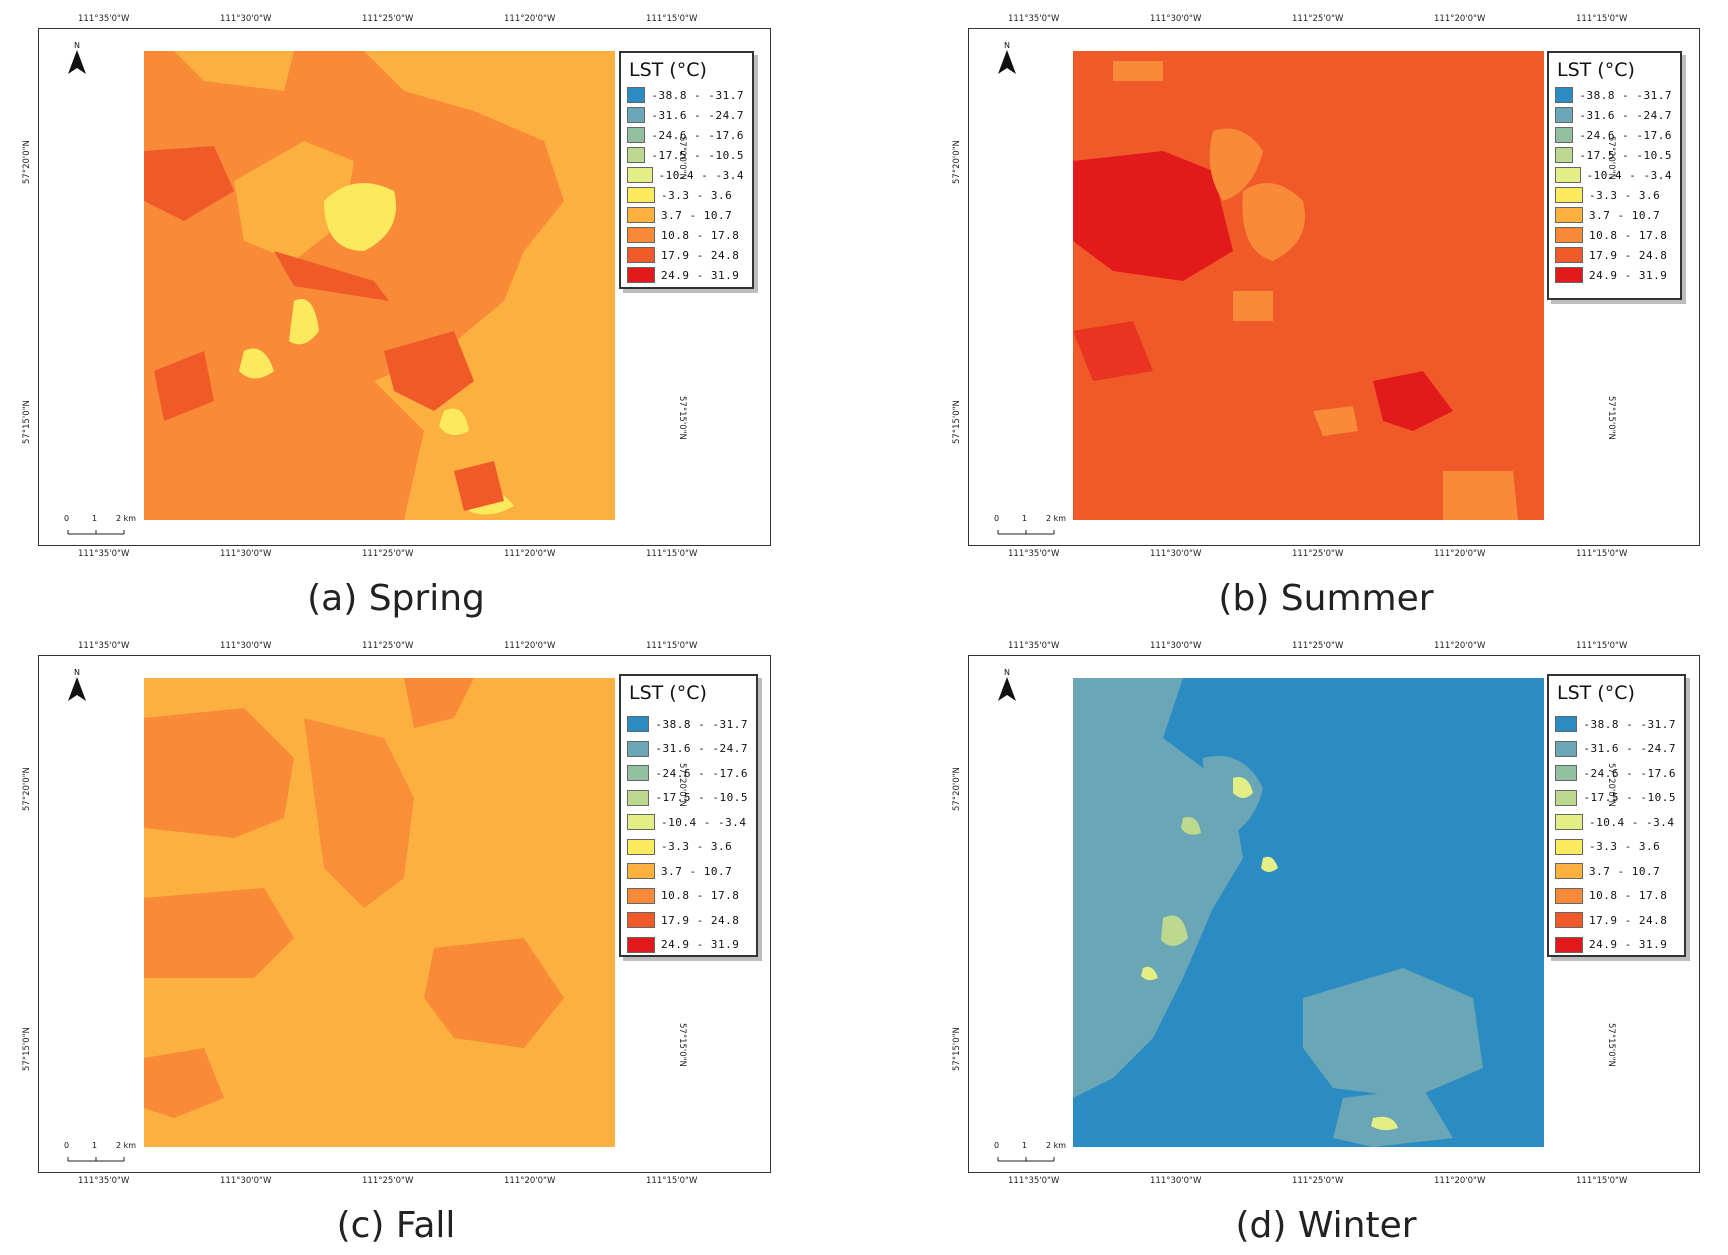 Image resolution: width=1728 pixels, height=1255 pixels. I want to click on panel-caption: (c) Fall, so click(396, 1225).